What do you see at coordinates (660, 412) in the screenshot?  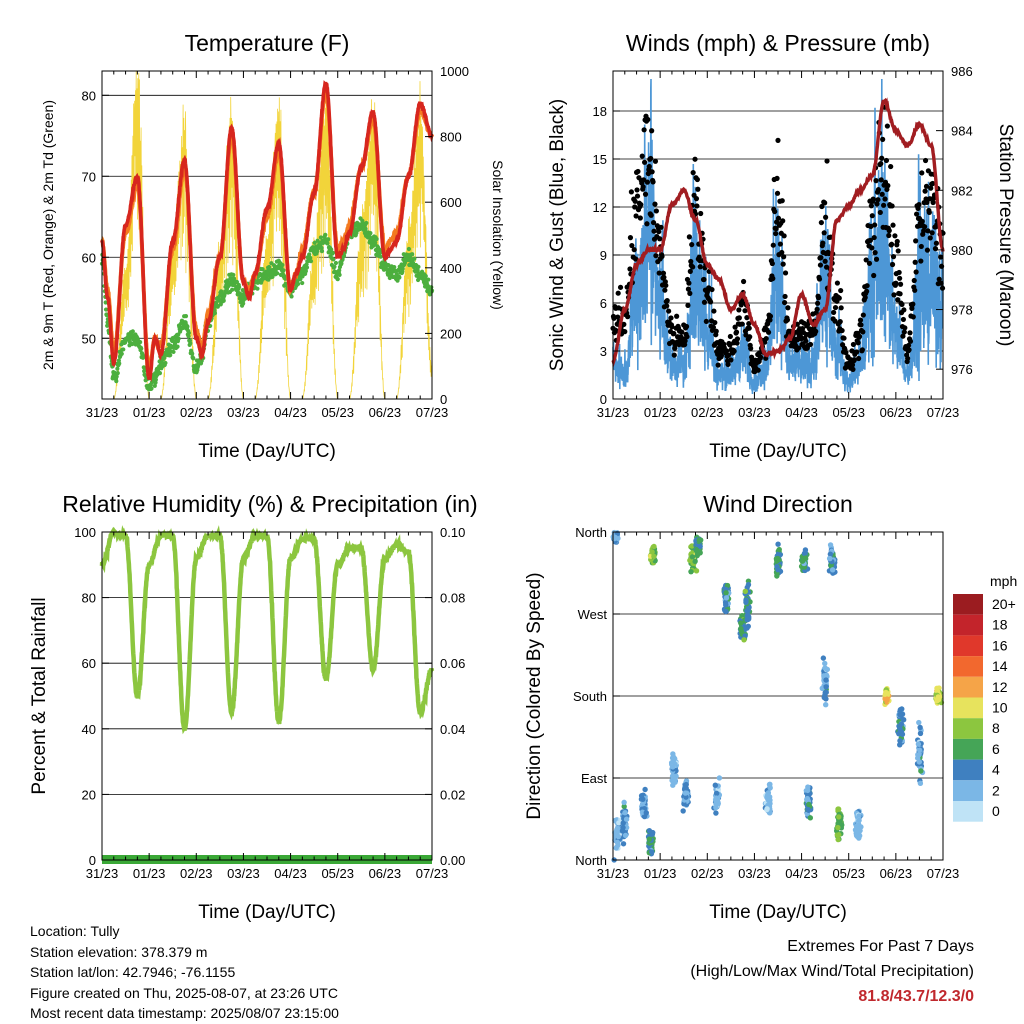 I see `x-tick-label: 01/23` at bounding box center [660, 412].